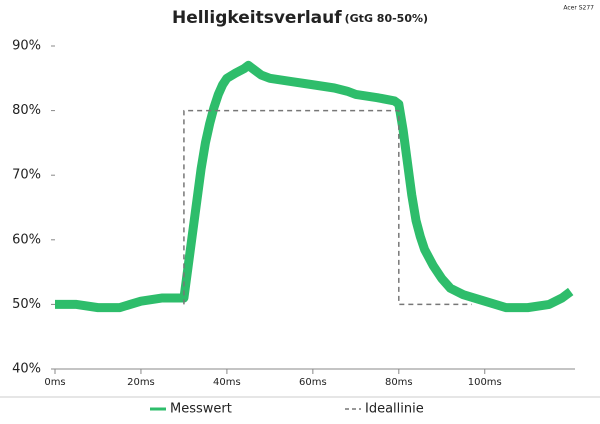 The width and height of the screenshot is (600, 424). Describe the element at coordinates (26, 175) in the screenshot. I see `y-tick-label: 70%` at that location.